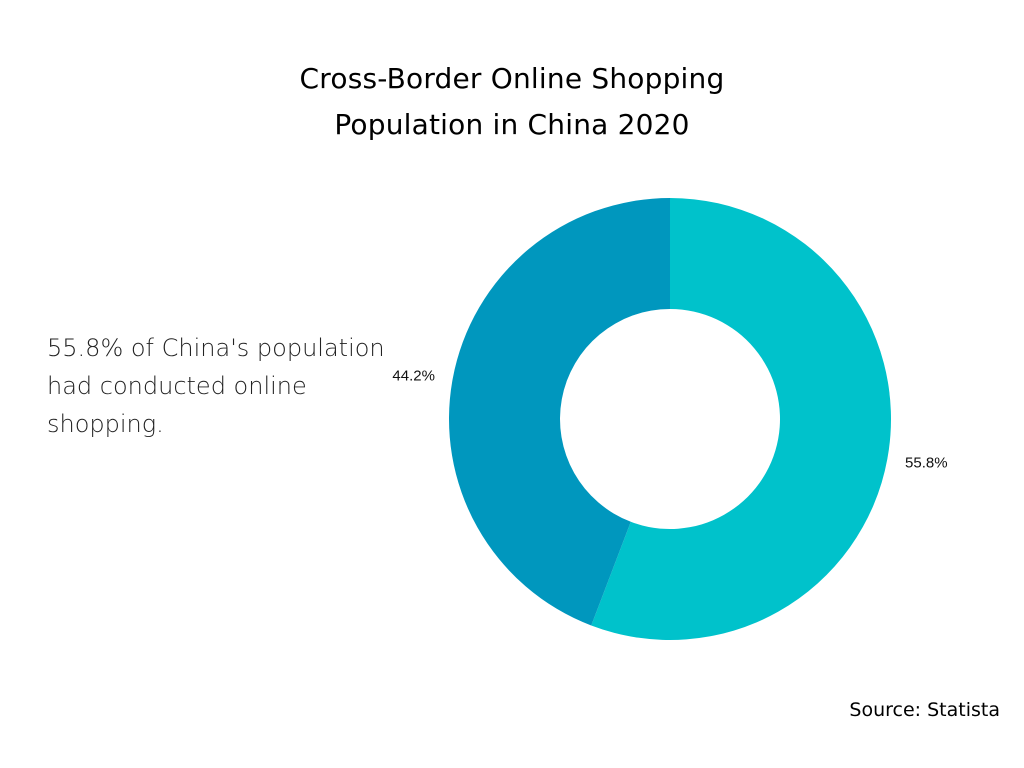 The width and height of the screenshot is (1024, 768). I want to click on slice-label-55.8: 55.8%, so click(926, 462).